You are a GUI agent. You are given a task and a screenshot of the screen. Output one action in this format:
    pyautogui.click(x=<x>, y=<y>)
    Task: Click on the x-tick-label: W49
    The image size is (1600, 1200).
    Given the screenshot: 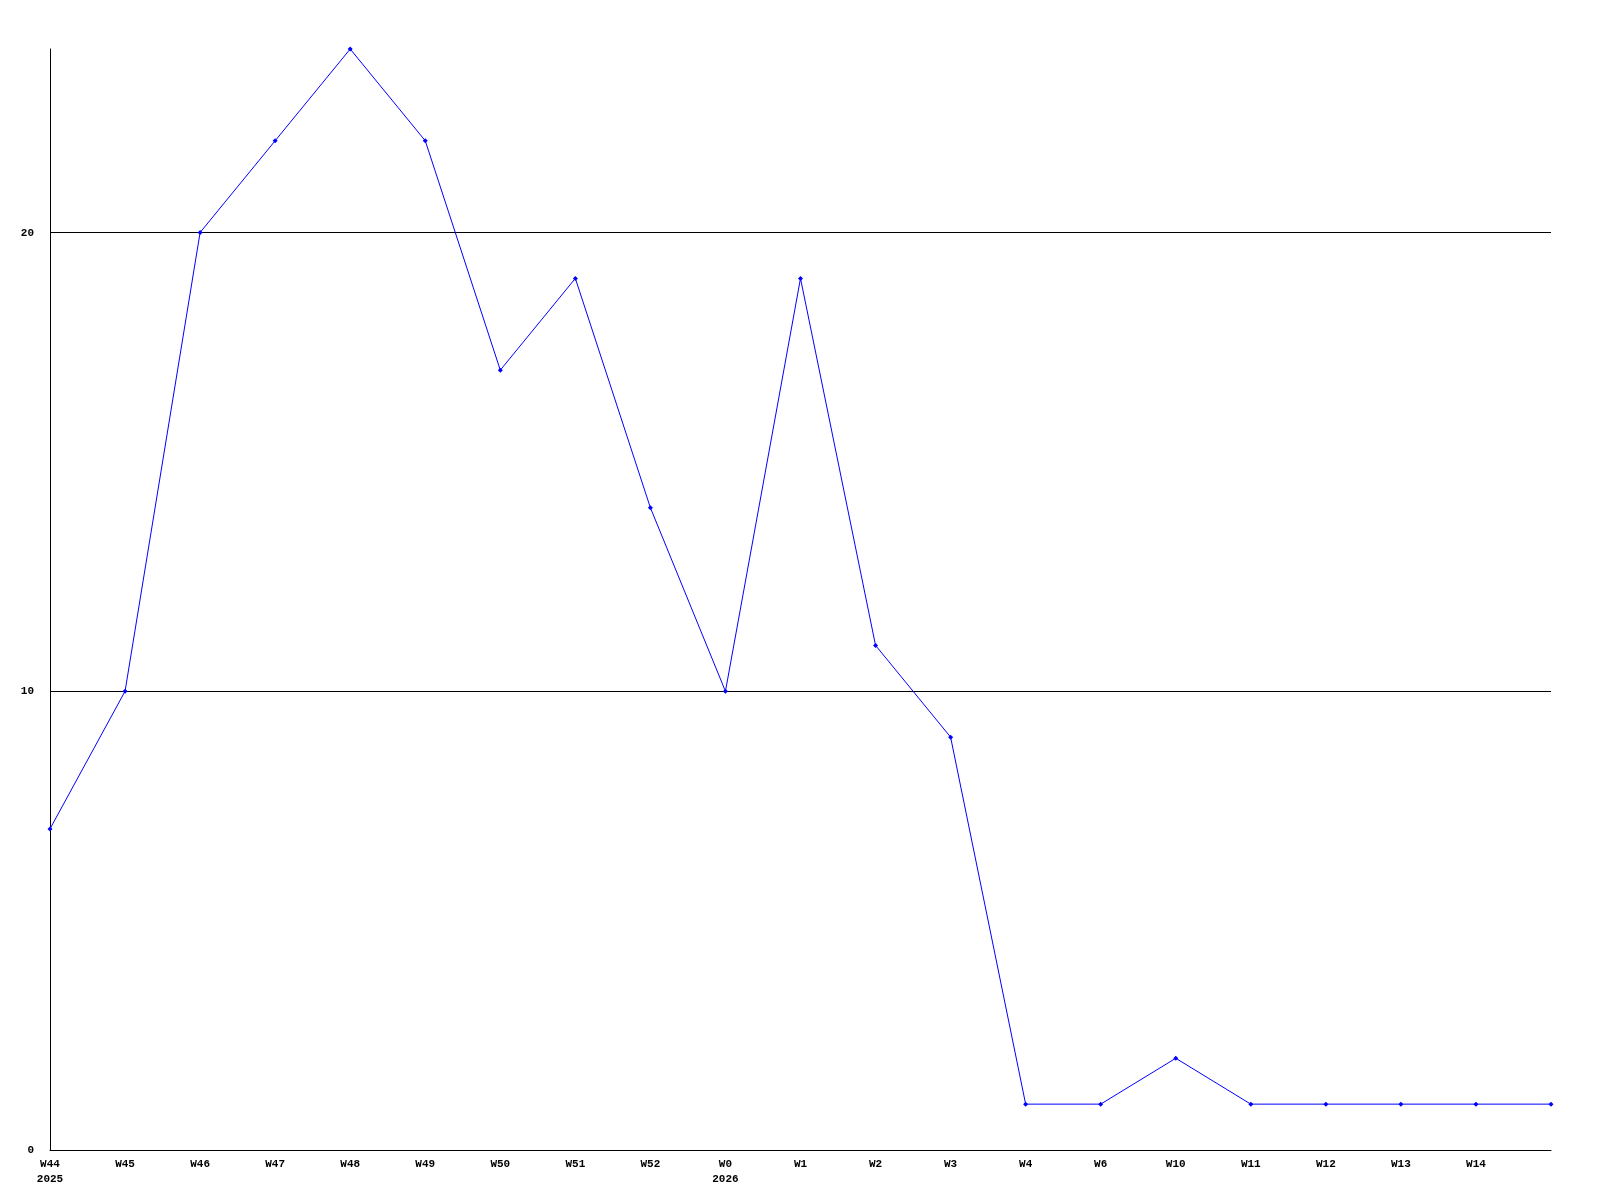 What is the action you would take?
    pyautogui.click(x=425, y=1163)
    